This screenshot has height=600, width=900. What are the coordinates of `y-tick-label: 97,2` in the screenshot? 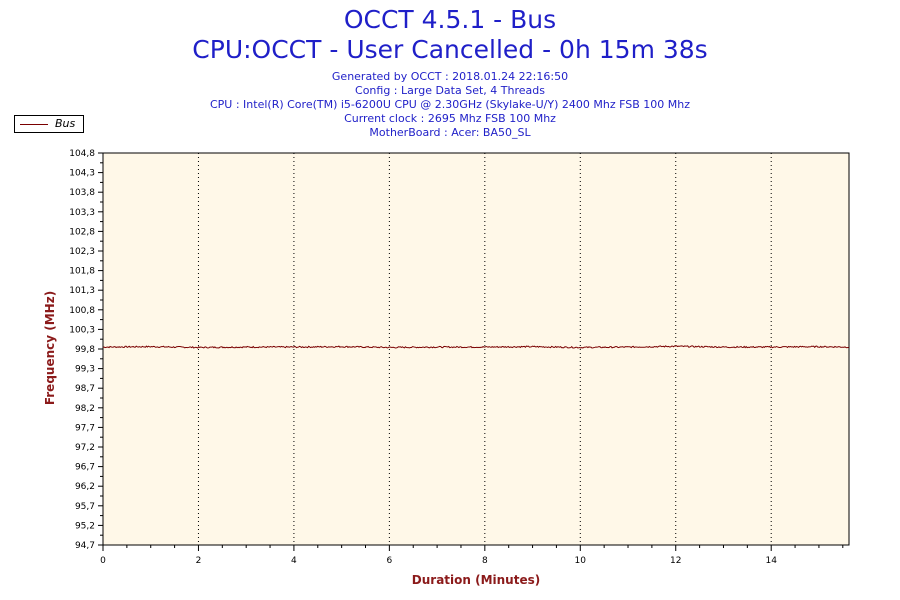 It's located at (85, 448).